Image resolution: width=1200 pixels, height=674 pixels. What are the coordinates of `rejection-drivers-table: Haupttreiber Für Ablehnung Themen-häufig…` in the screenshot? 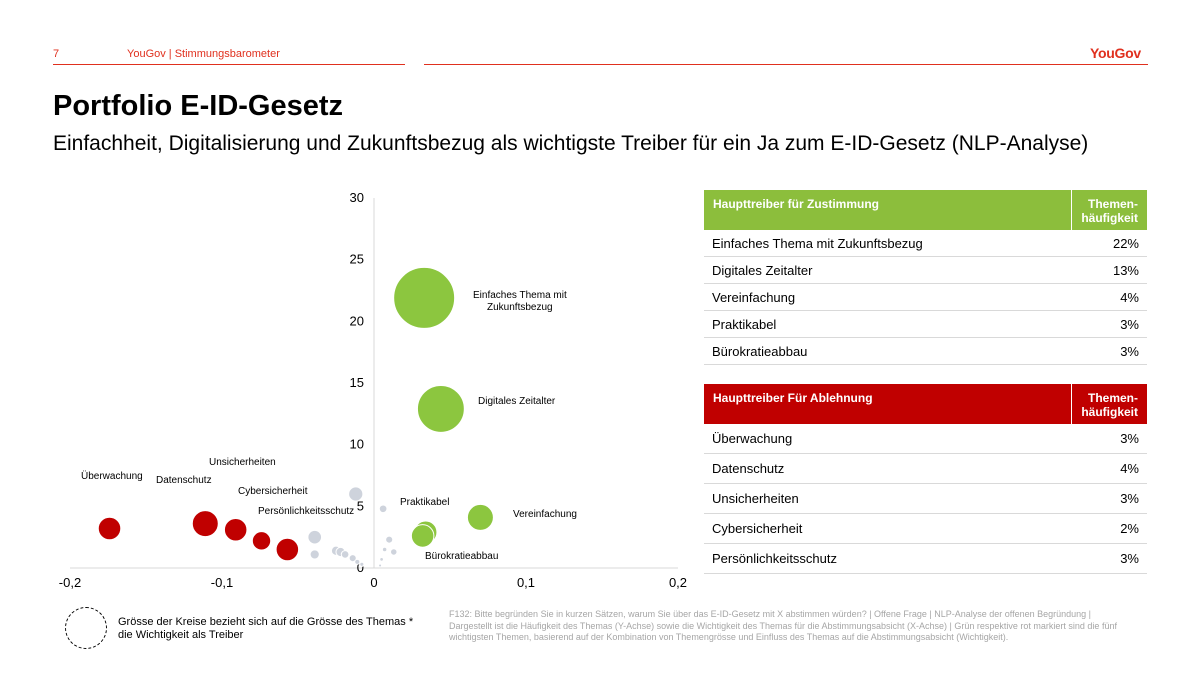 It's located at (925, 479).